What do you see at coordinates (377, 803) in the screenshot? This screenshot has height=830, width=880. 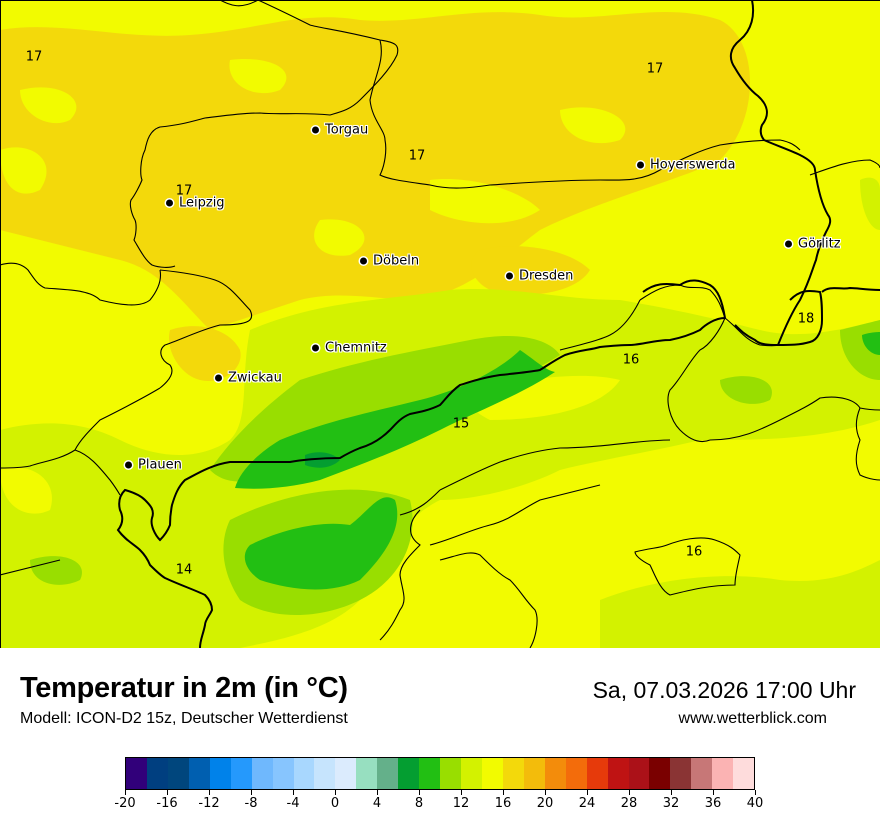 I see `colorbar-tick-label: 4` at bounding box center [377, 803].